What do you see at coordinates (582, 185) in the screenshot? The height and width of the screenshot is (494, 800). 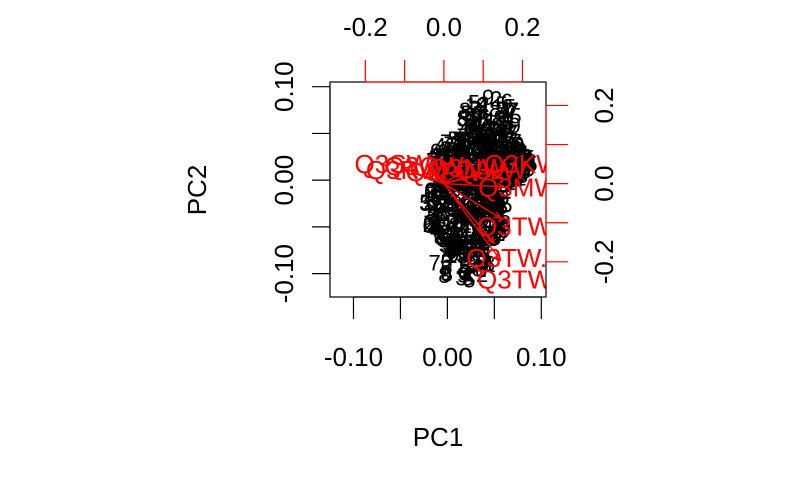 I see `right-loading-axis: -0.2 0.0 0.2` at bounding box center [582, 185].